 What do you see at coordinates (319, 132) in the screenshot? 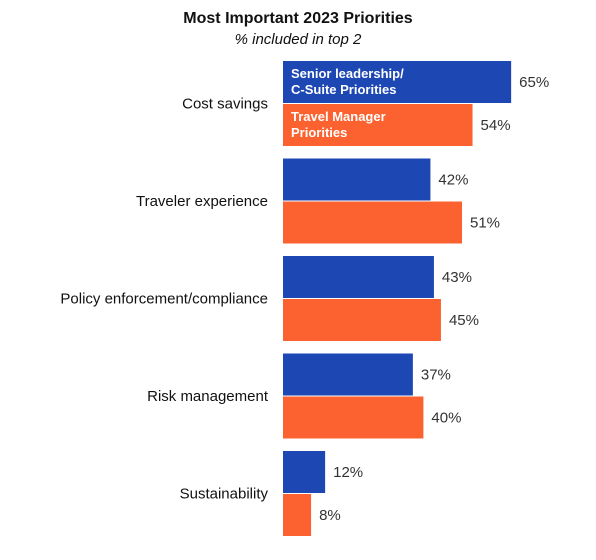
I see `legend-entry: Priorities` at bounding box center [319, 132].